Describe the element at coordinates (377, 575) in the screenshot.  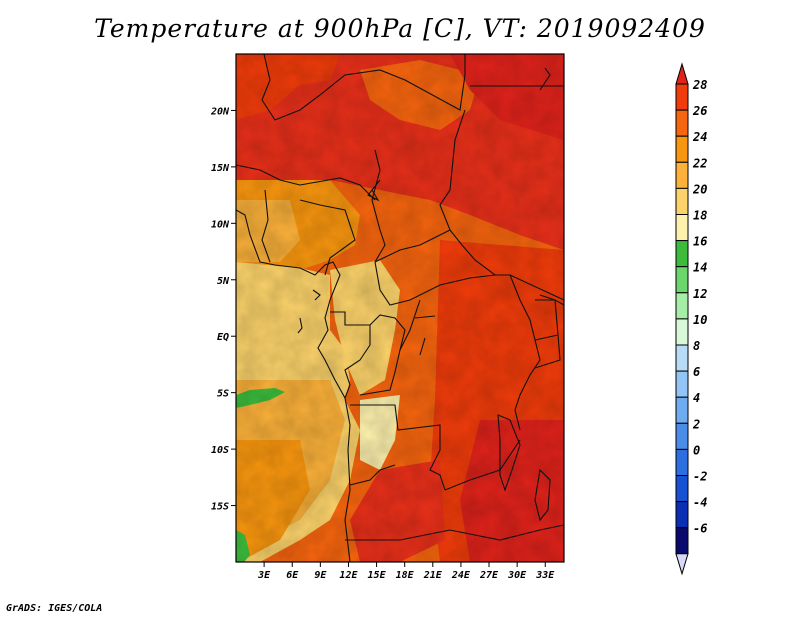
I see `lon-tick-label: 15E` at that location.